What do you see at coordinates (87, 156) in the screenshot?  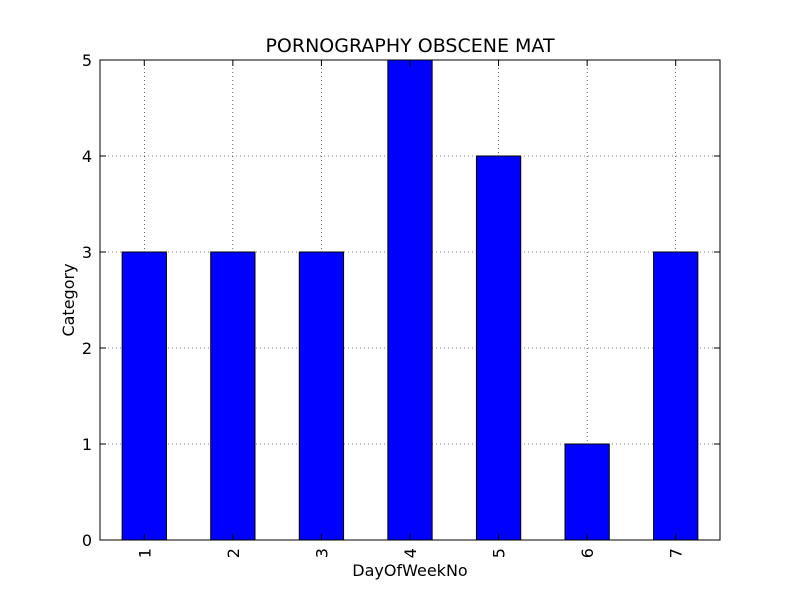 I see `y-tick-label: 4` at bounding box center [87, 156].